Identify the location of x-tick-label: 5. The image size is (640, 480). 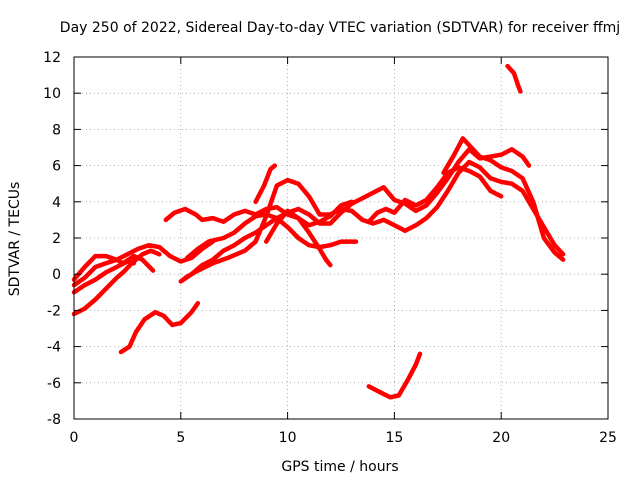
(180, 438).